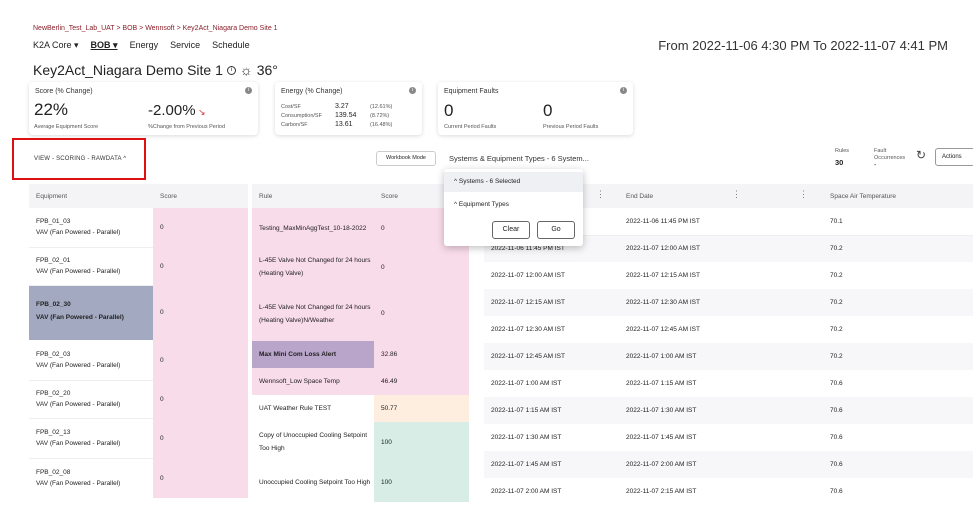  I want to click on end-date: 2022-11-07 2:00 AM IST, so click(661, 464).